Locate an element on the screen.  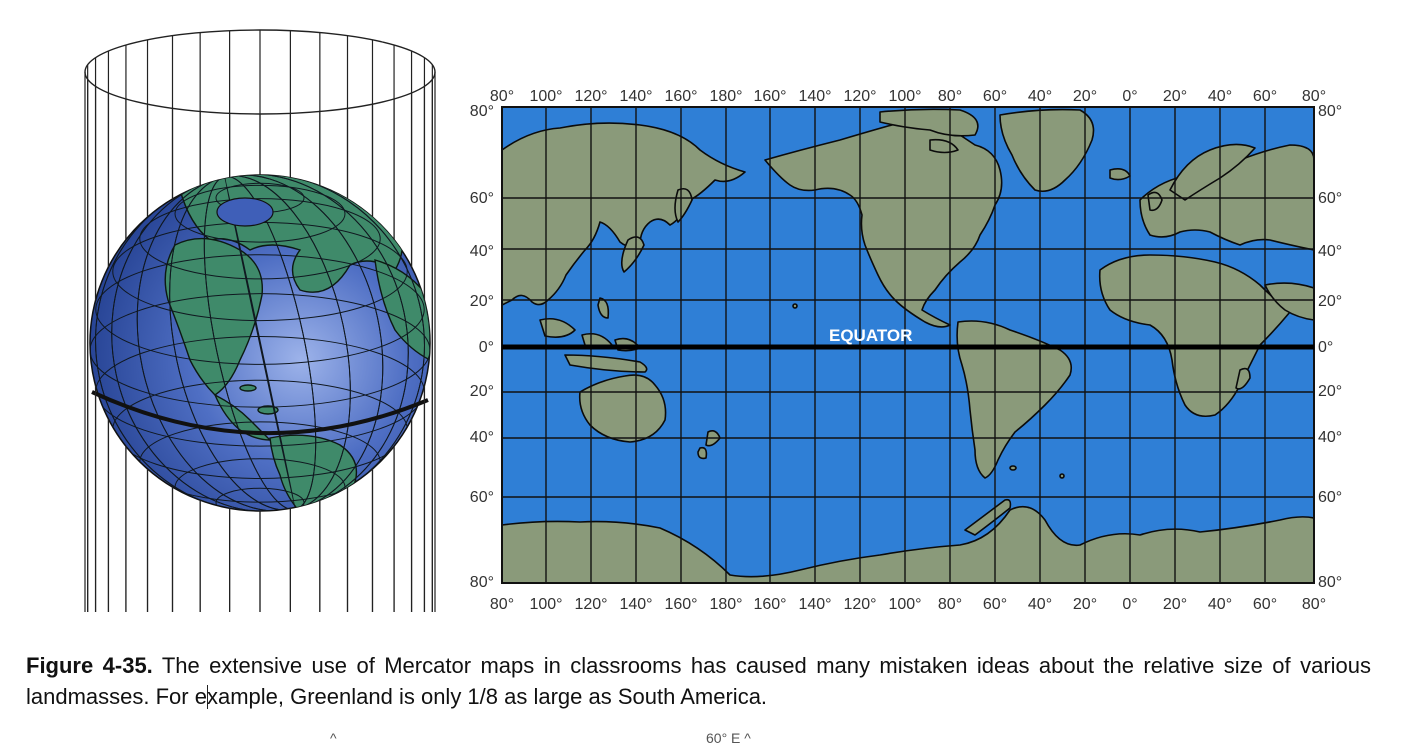
longitude-label-bottom: 0° is located at coordinates (1129, 604).